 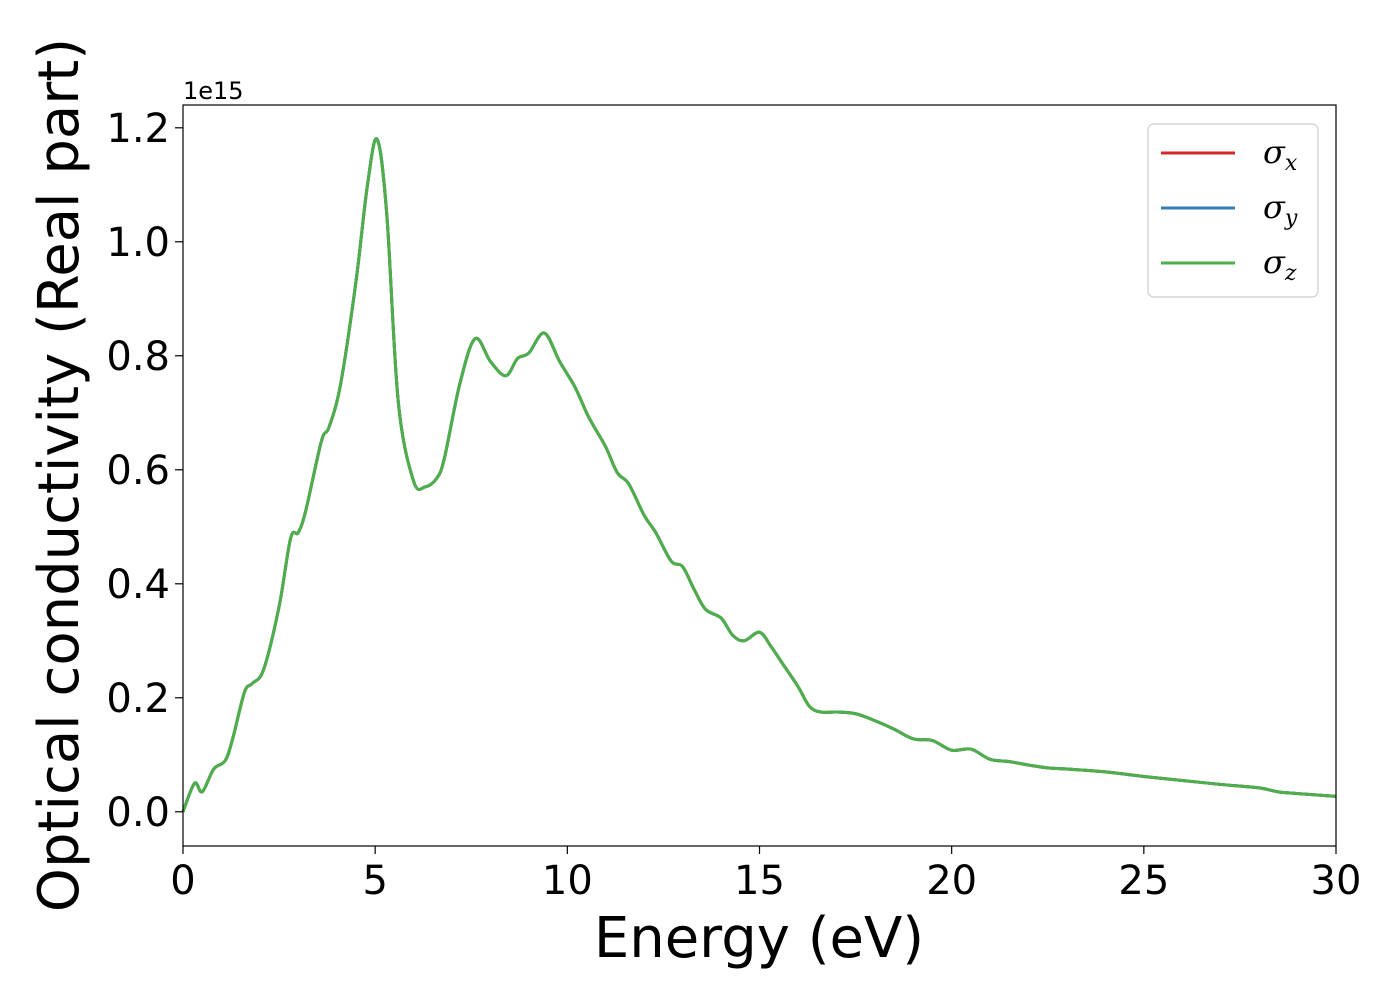 I want to click on x-axis-title: Energy (eV), so click(x=759, y=938).